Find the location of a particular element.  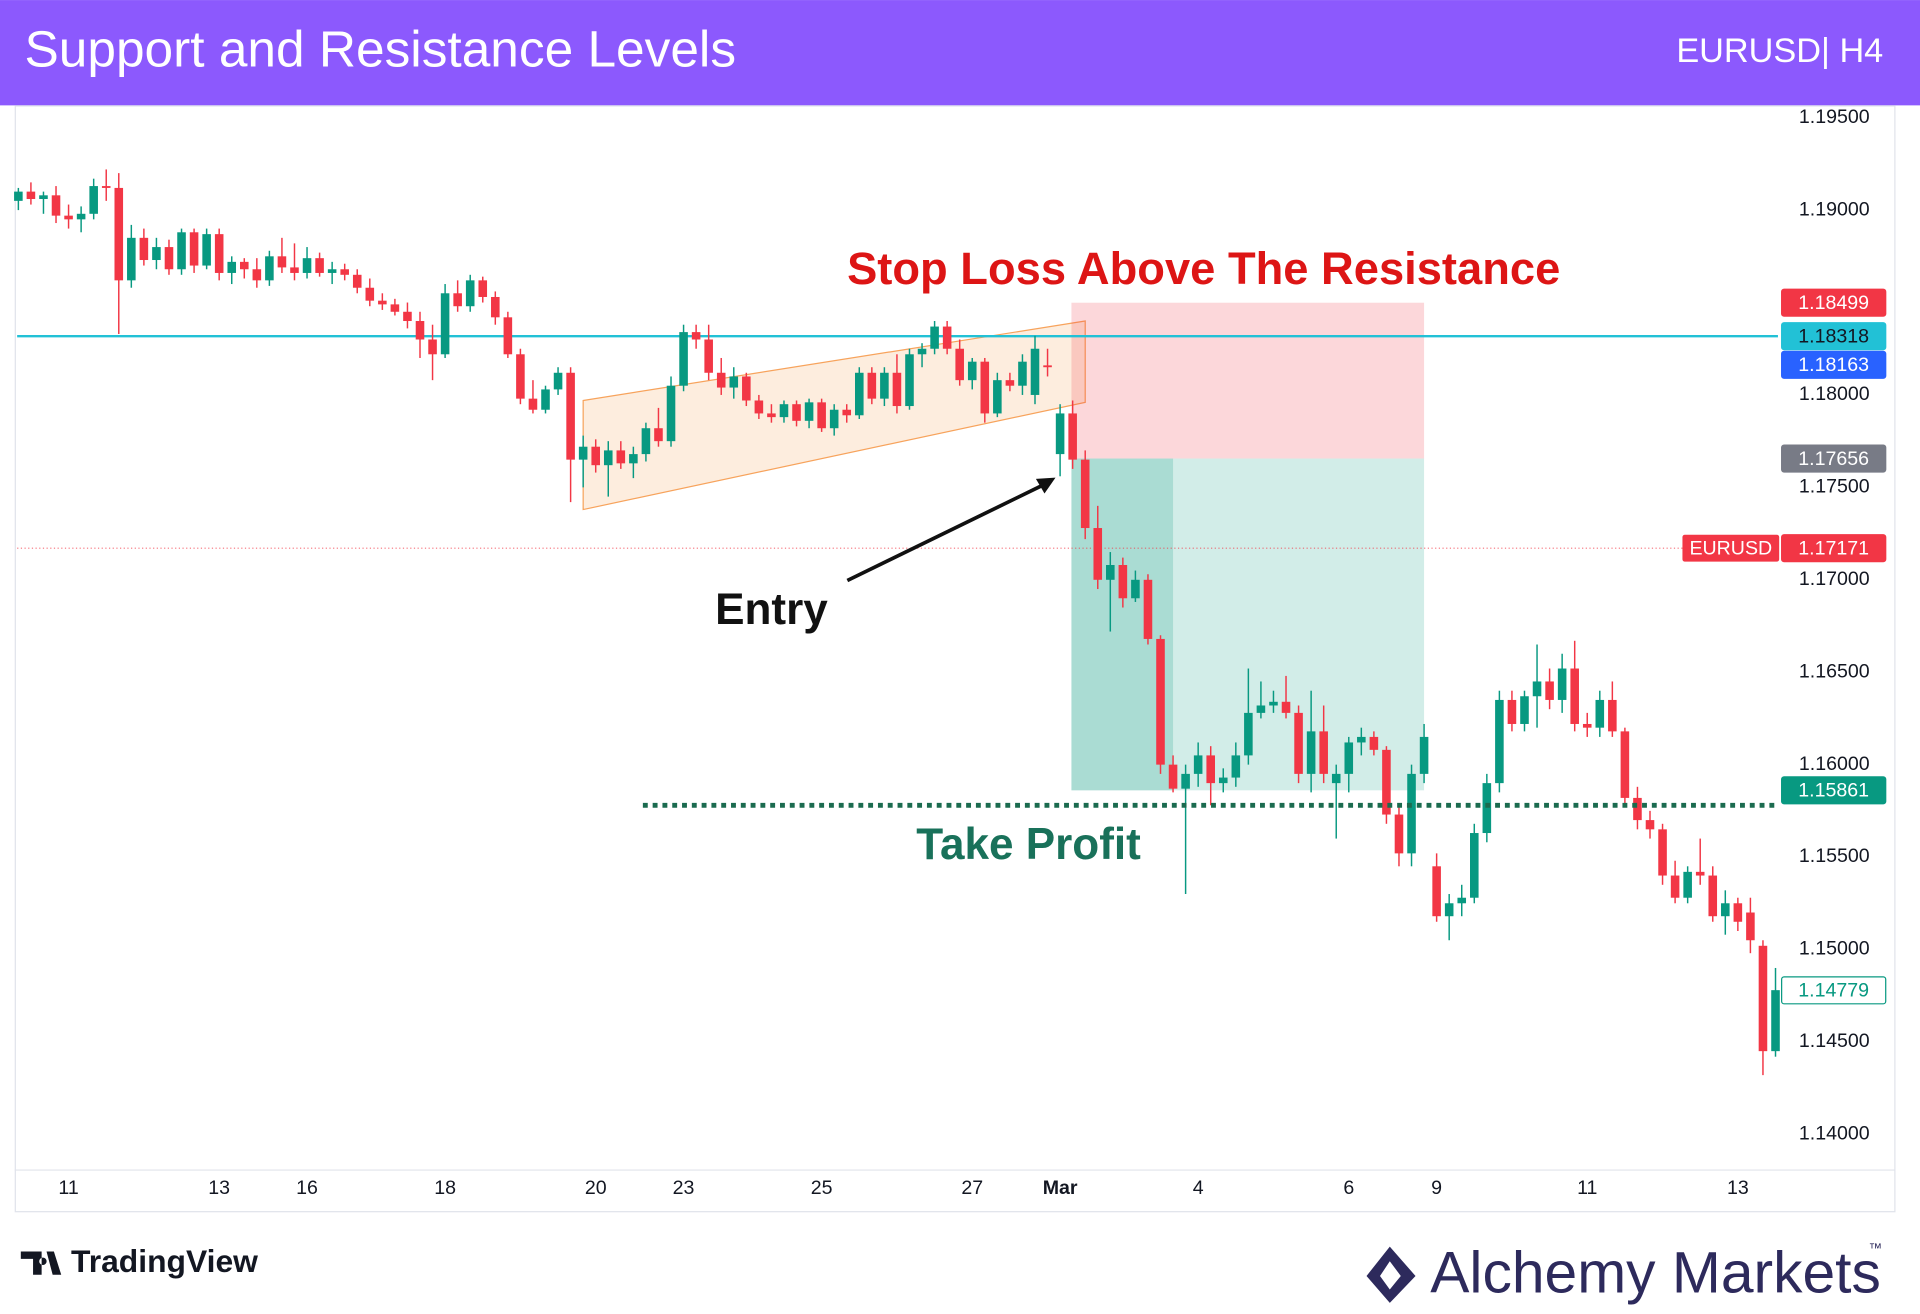

price-tag-label: 1.18163 is located at coordinates (1833, 365).